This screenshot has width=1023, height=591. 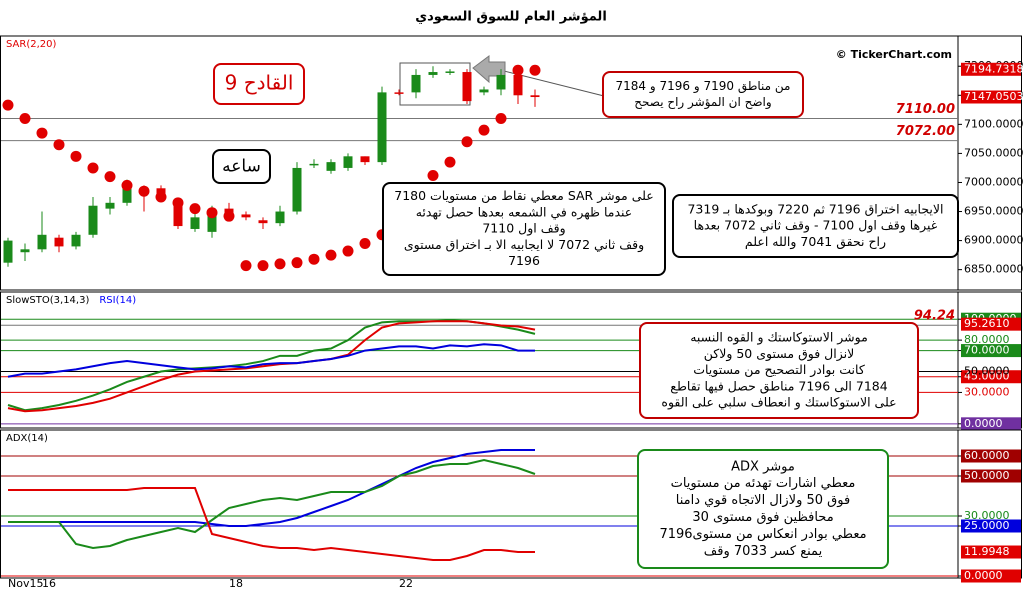 I want to click on value-marker-label: 7194.7318, so click(x=993, y=68).